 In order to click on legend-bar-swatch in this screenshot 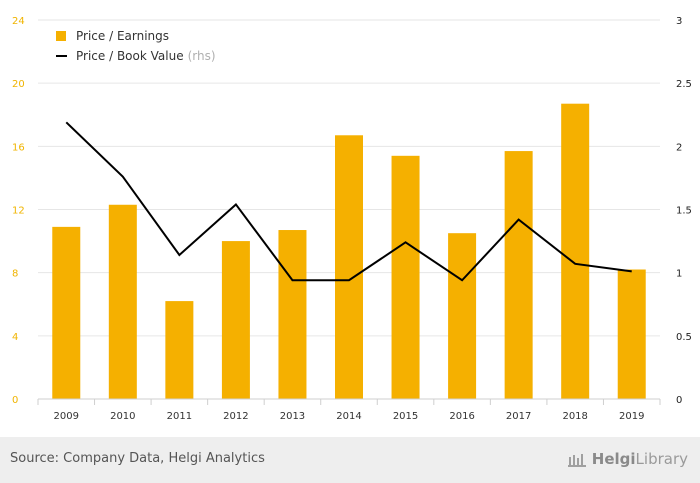, I will do `click(61, 36)`.